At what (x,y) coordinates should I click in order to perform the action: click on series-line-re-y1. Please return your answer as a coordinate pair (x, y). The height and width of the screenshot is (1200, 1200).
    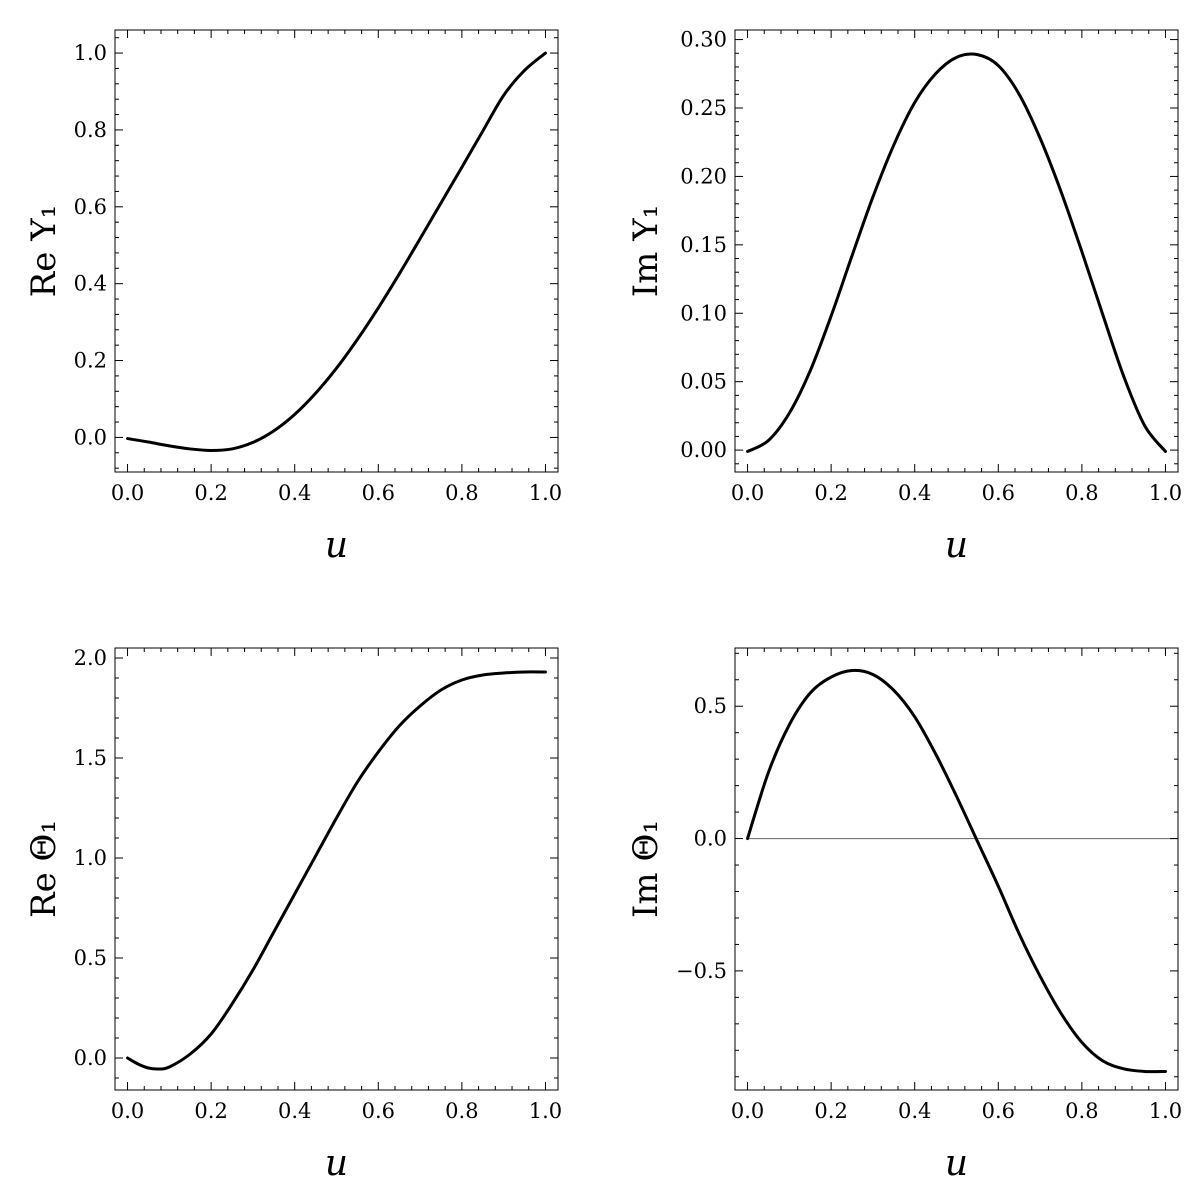
    Looking at the image, I should click on (336, 251).